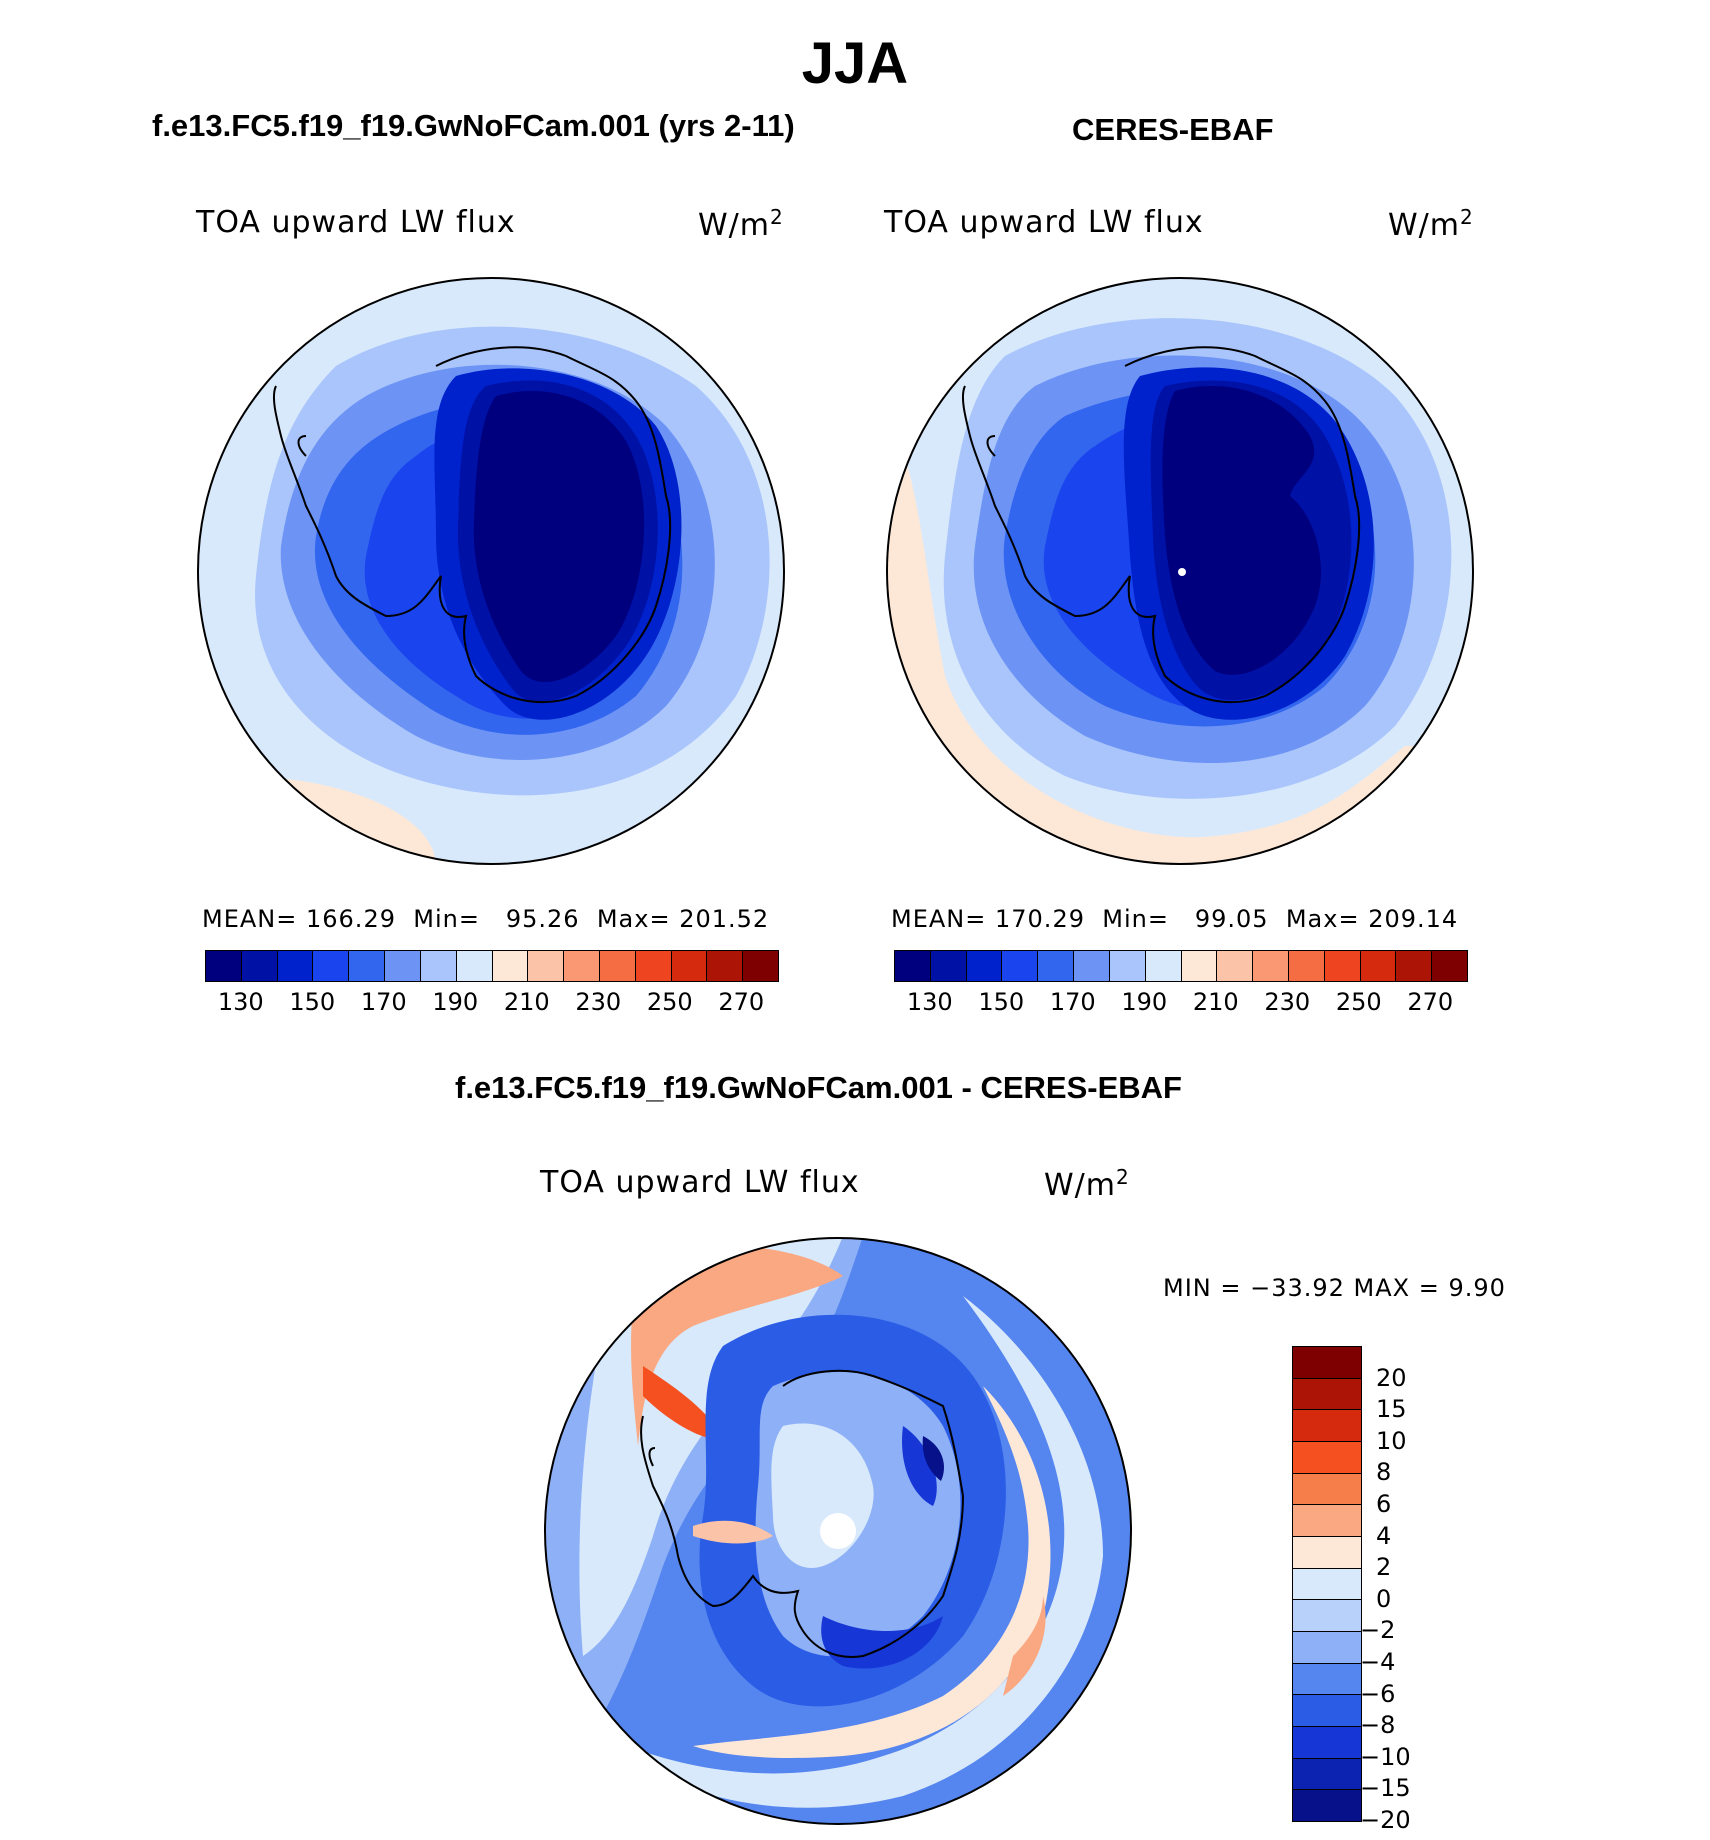 The width and height of the screenshot is (1710, 1840). Describe the element at coordinates (1378, 1693) in the screenshot. I see `colorbar-tick-label: −6` at that location.